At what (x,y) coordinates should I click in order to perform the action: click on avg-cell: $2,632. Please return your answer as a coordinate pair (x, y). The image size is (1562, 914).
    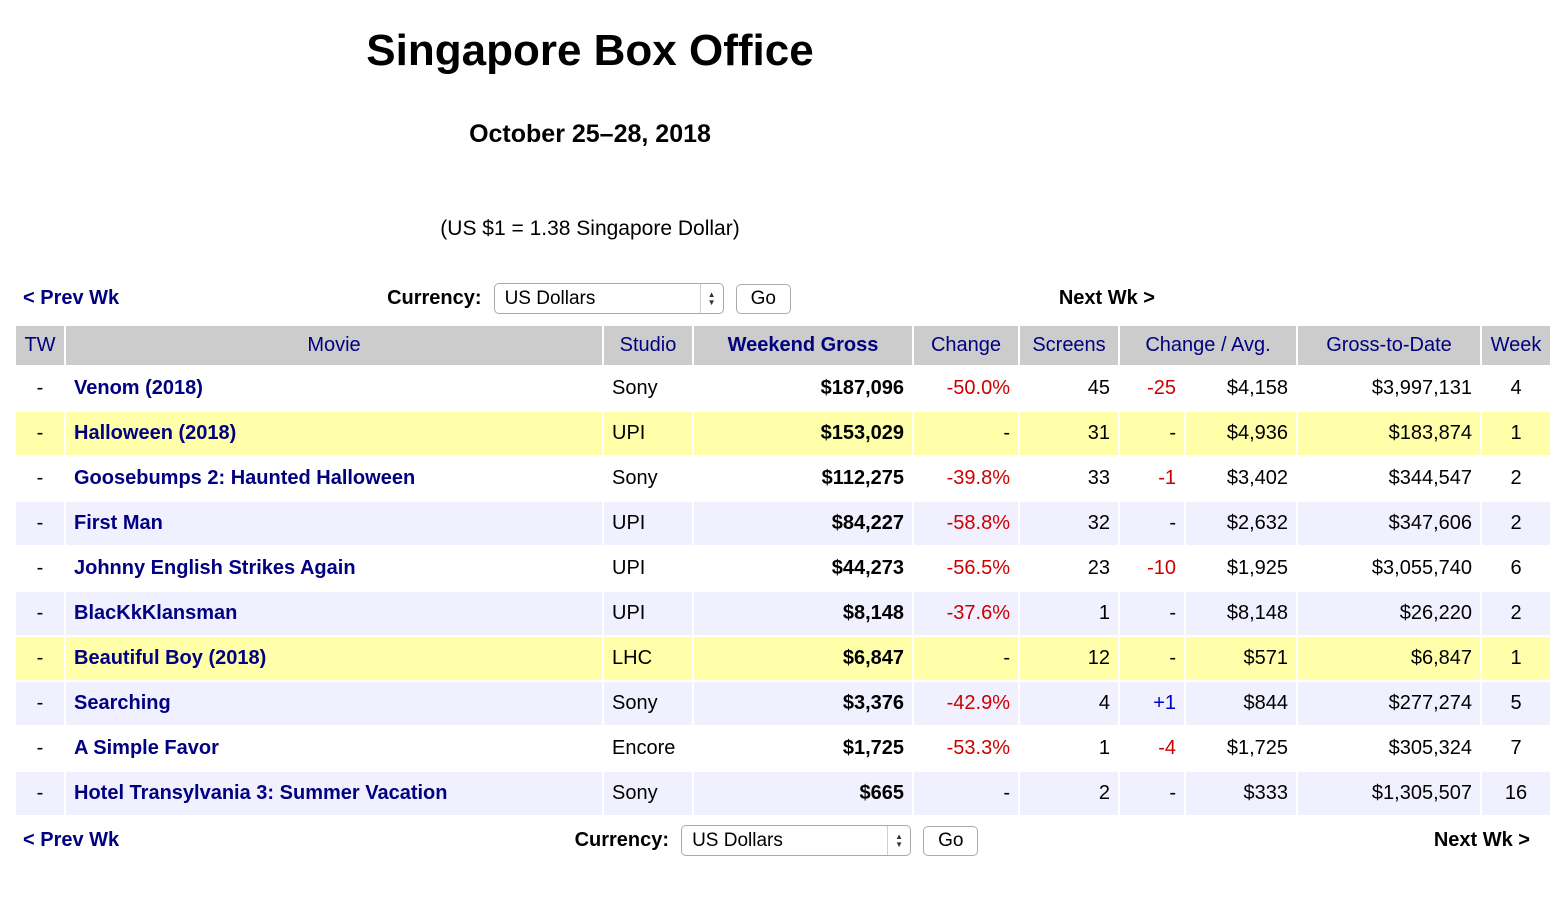
    Looking at the image, I should click on (1241, 523).